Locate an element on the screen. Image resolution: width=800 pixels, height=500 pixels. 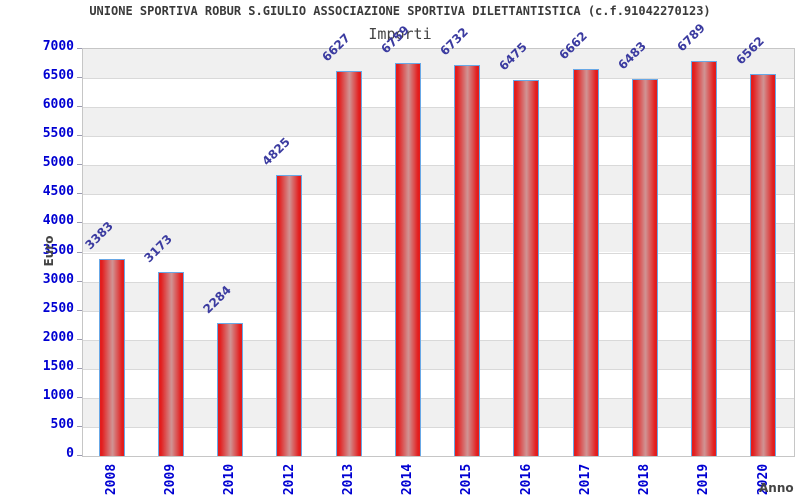
y-tick-label: 5500 is located at coordinates (58, 134).